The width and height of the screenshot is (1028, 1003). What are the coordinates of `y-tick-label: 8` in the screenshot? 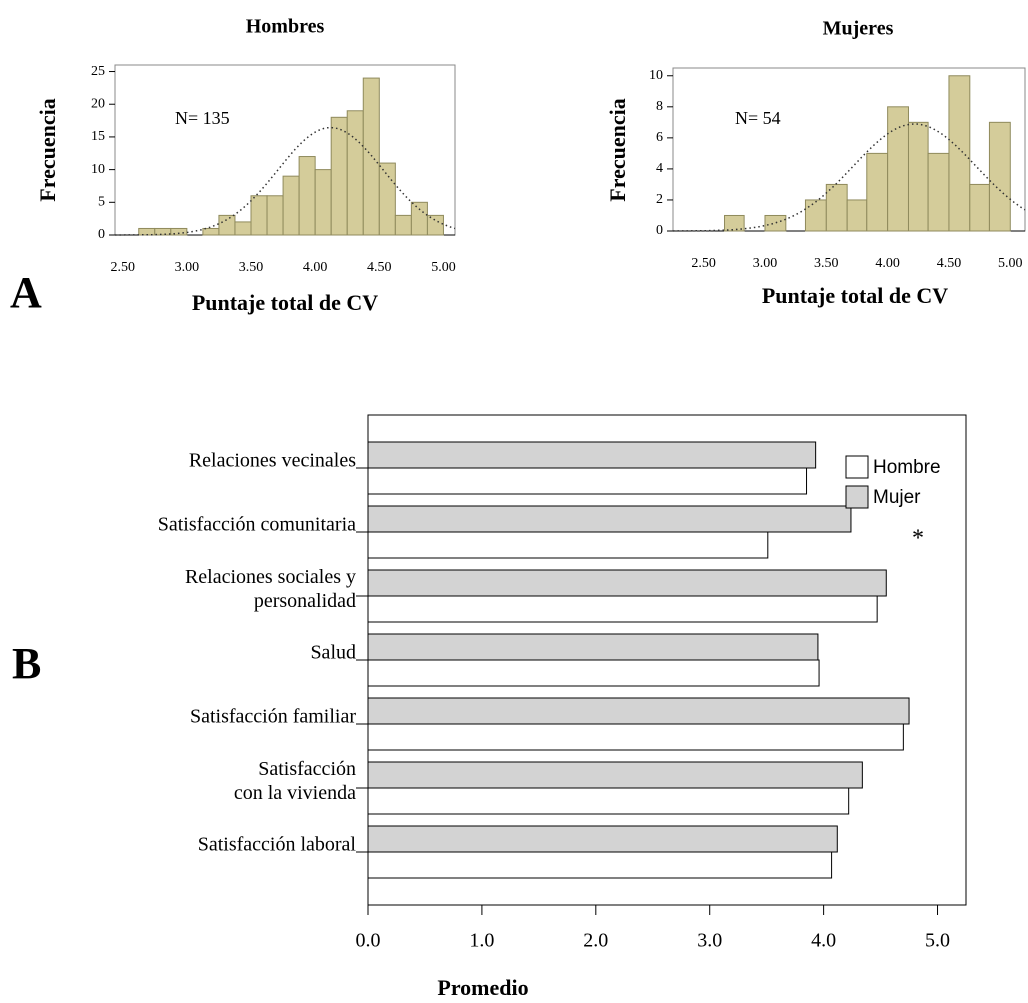 It's located at (659, 106).